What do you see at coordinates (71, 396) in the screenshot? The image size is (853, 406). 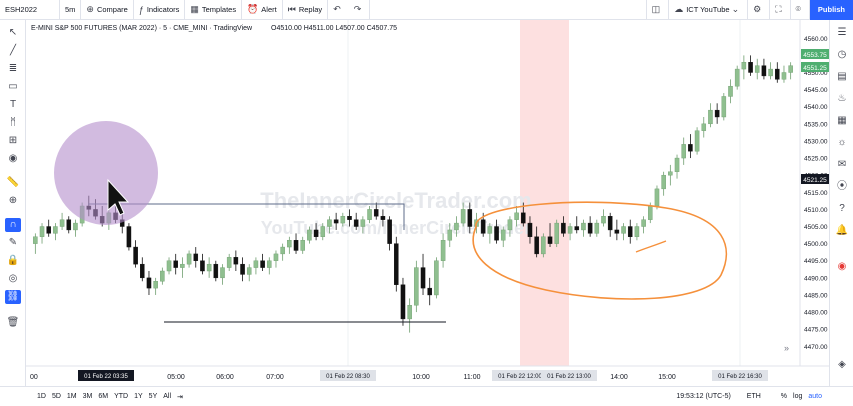 I see `range-1m: 1M` at bounding box center [71, 396].